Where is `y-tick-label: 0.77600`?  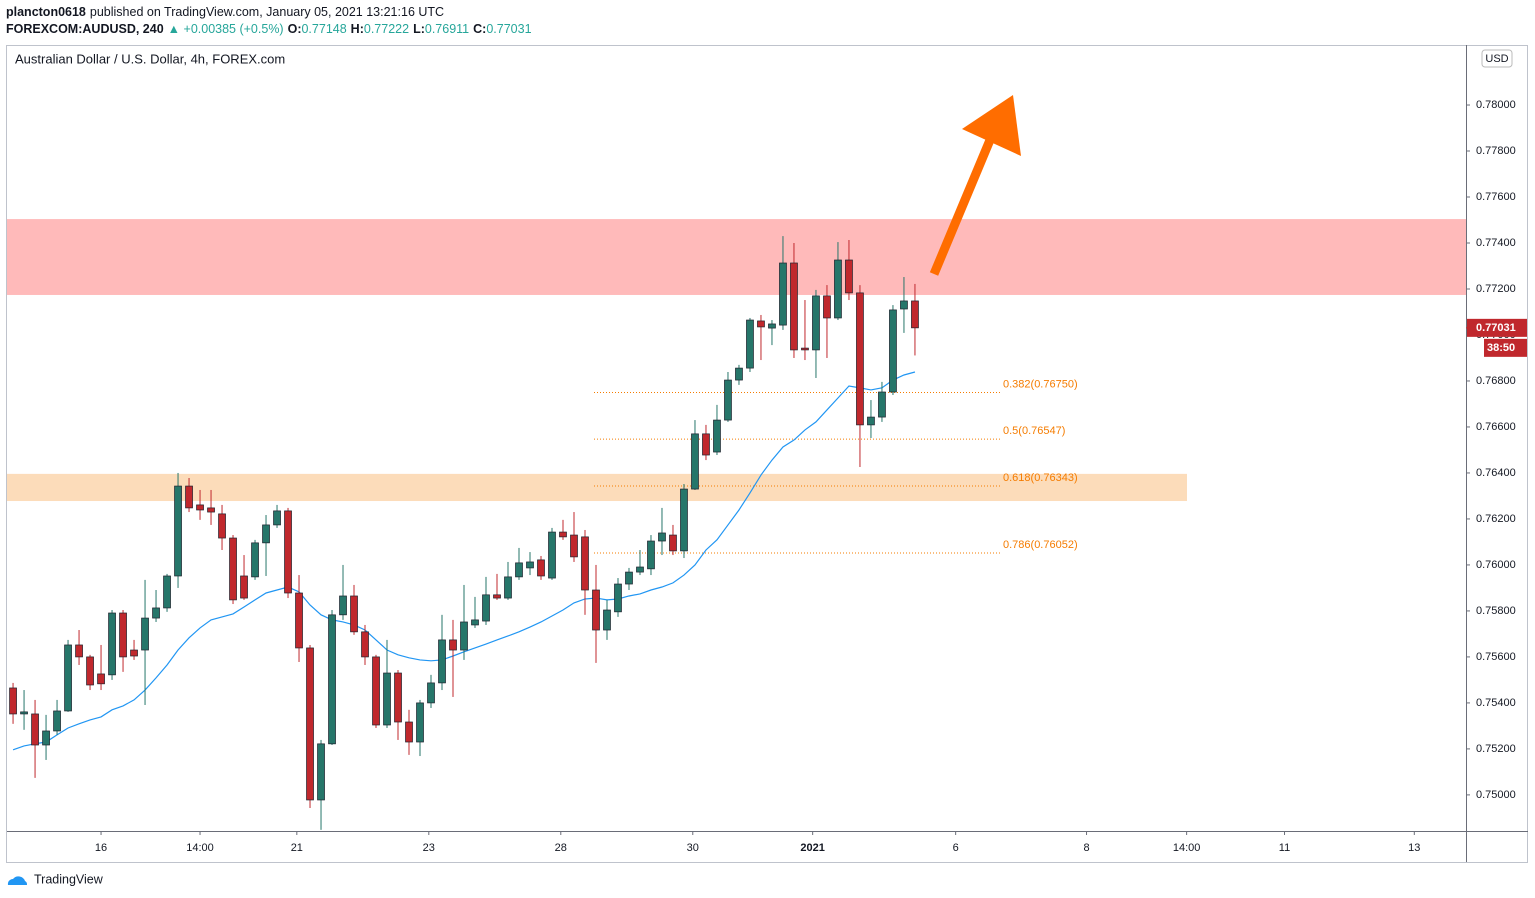
y-tick-label: 0.77600 is located at coordinates (1496, 197).